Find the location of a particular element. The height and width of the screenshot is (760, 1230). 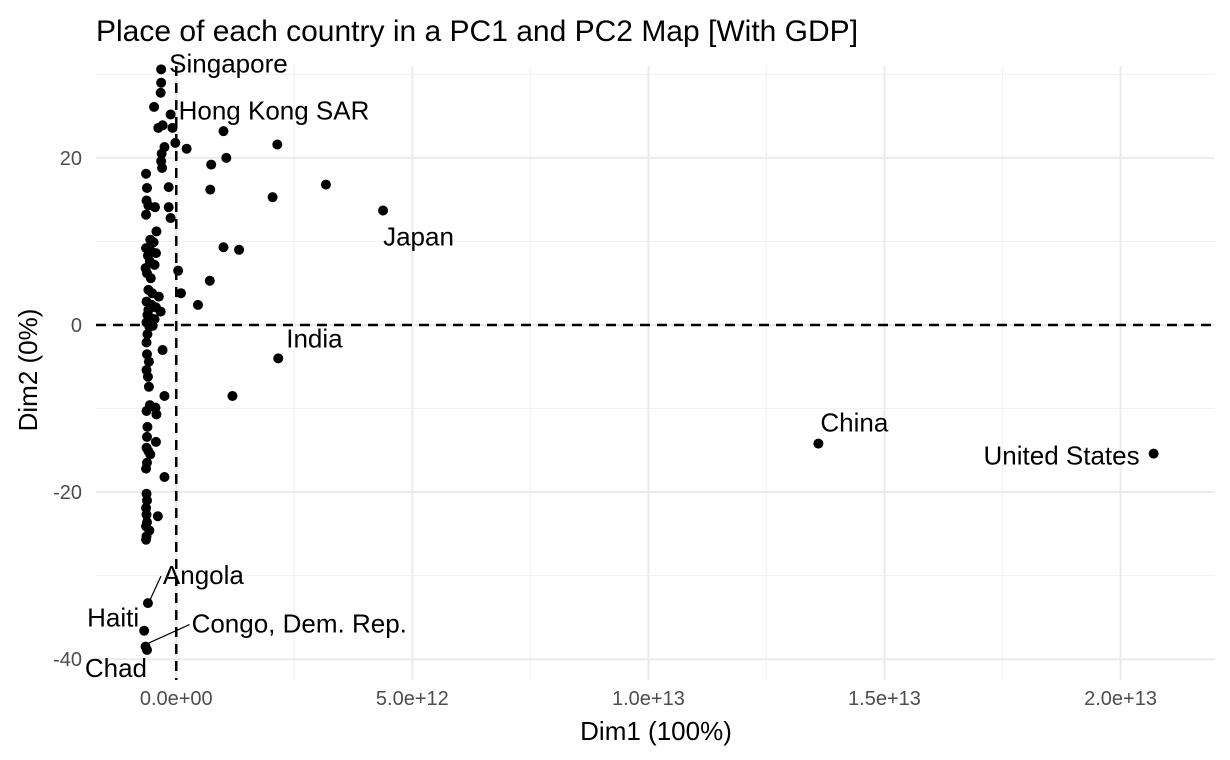

y-tick-label: 0 is located at coordinates (76, 326).